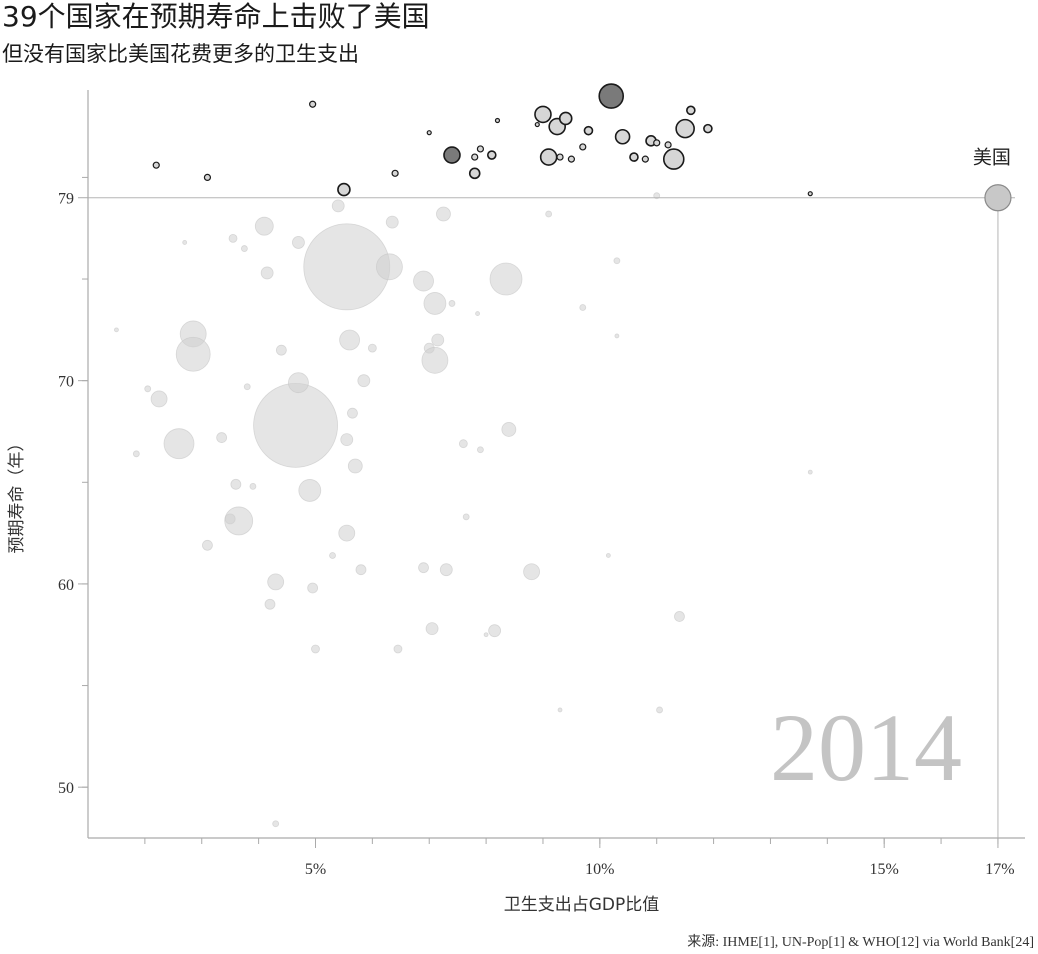  I want to click on x-tick-label: 10%, so click(599, 869).